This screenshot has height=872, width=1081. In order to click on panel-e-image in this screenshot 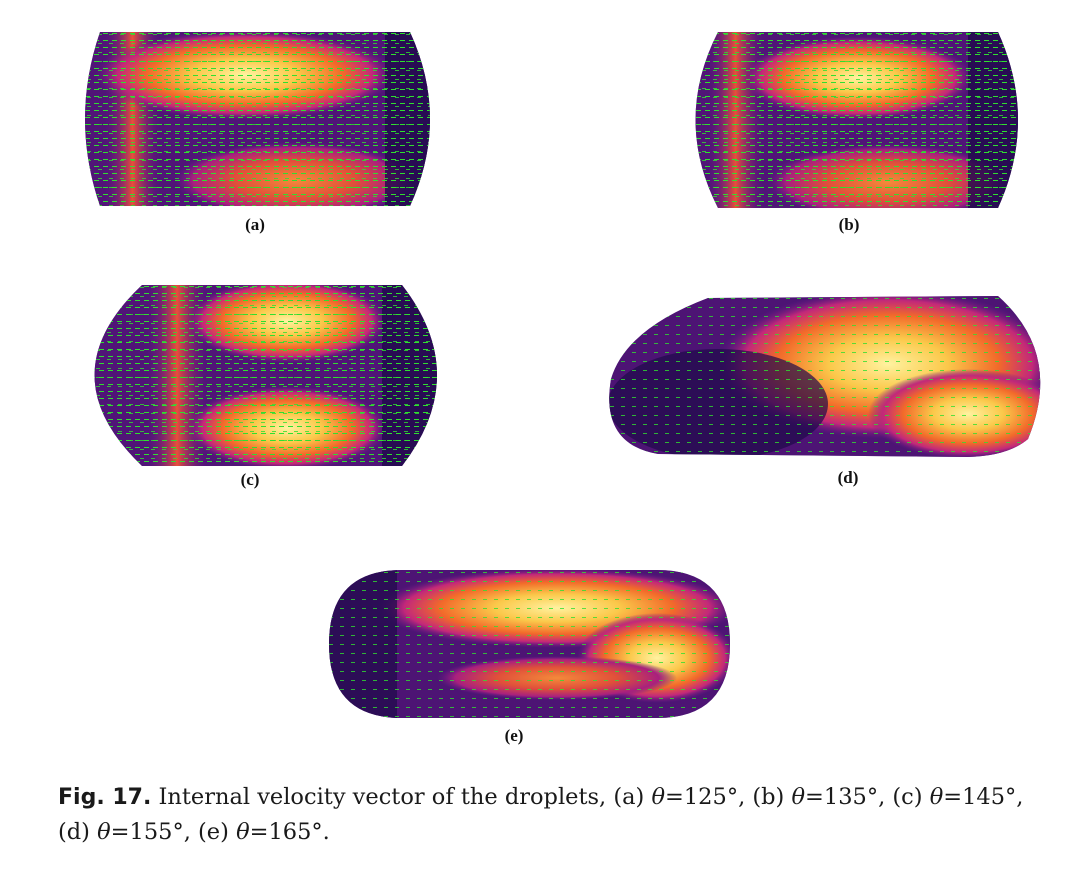, I will do `click(529, 644)`.